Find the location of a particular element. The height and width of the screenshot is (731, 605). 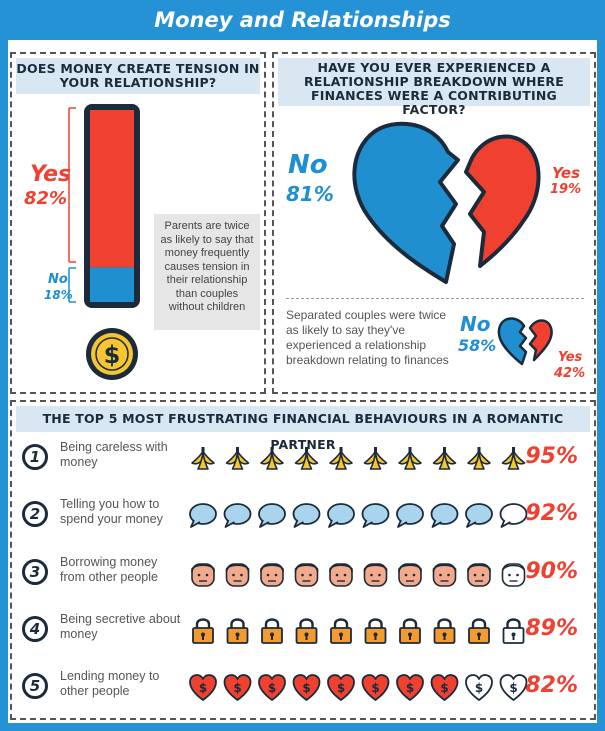

behaviour-percent: 95% is located at coordinates (551, 456).